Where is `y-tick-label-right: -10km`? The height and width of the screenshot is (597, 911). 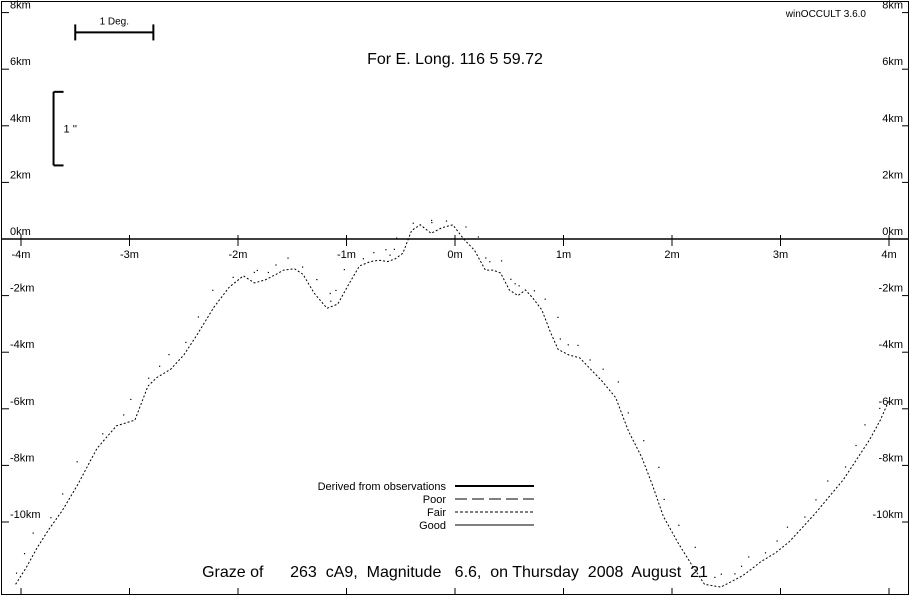 y-tick-label-right: -10km is located at coordinates (887, 515).